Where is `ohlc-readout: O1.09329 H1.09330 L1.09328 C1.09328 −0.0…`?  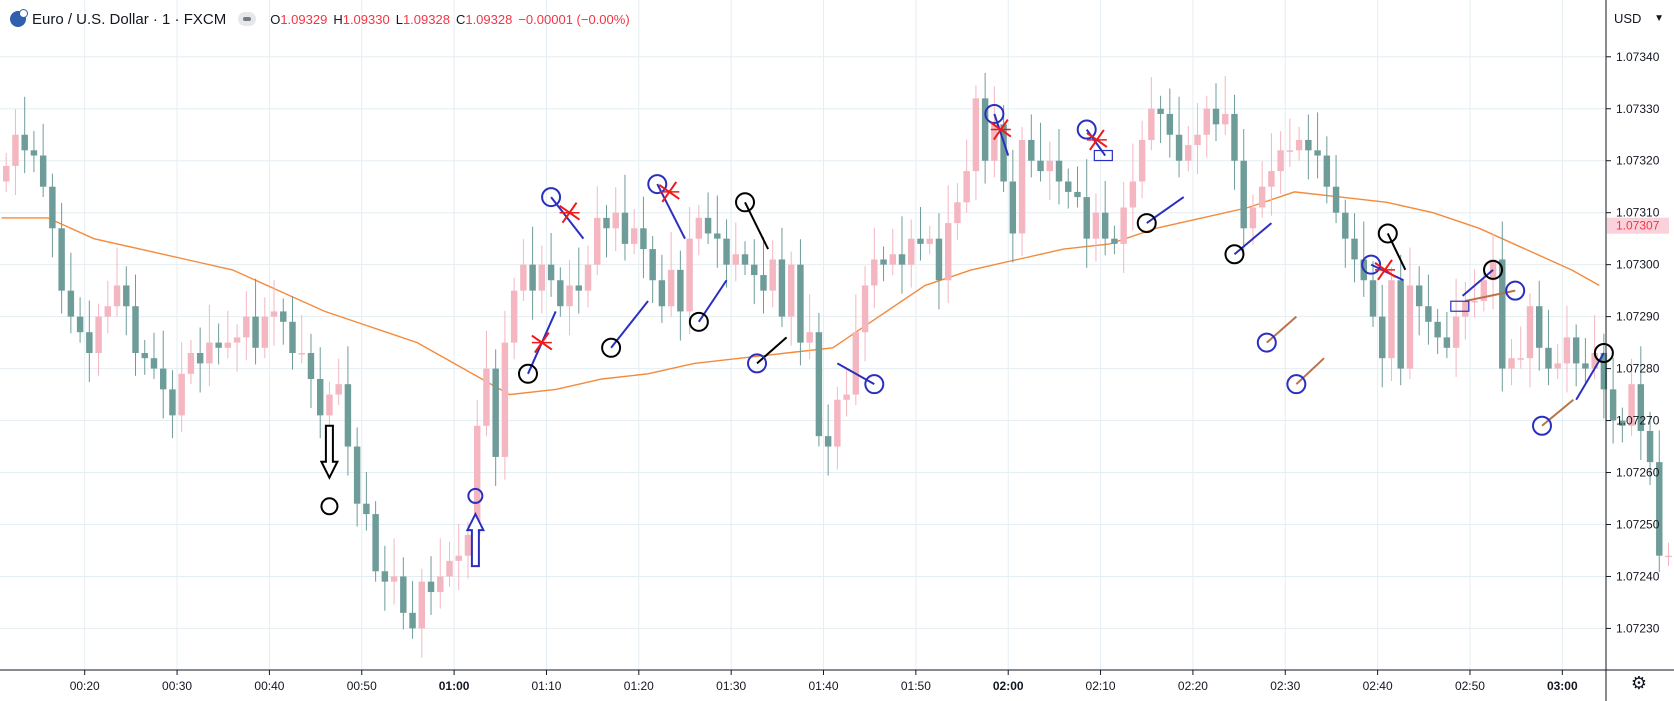 ohlc-readout: O1.09329 H1.09330 L1.09328 C1.09328 −0.0… is located at coordinates (449, 19).